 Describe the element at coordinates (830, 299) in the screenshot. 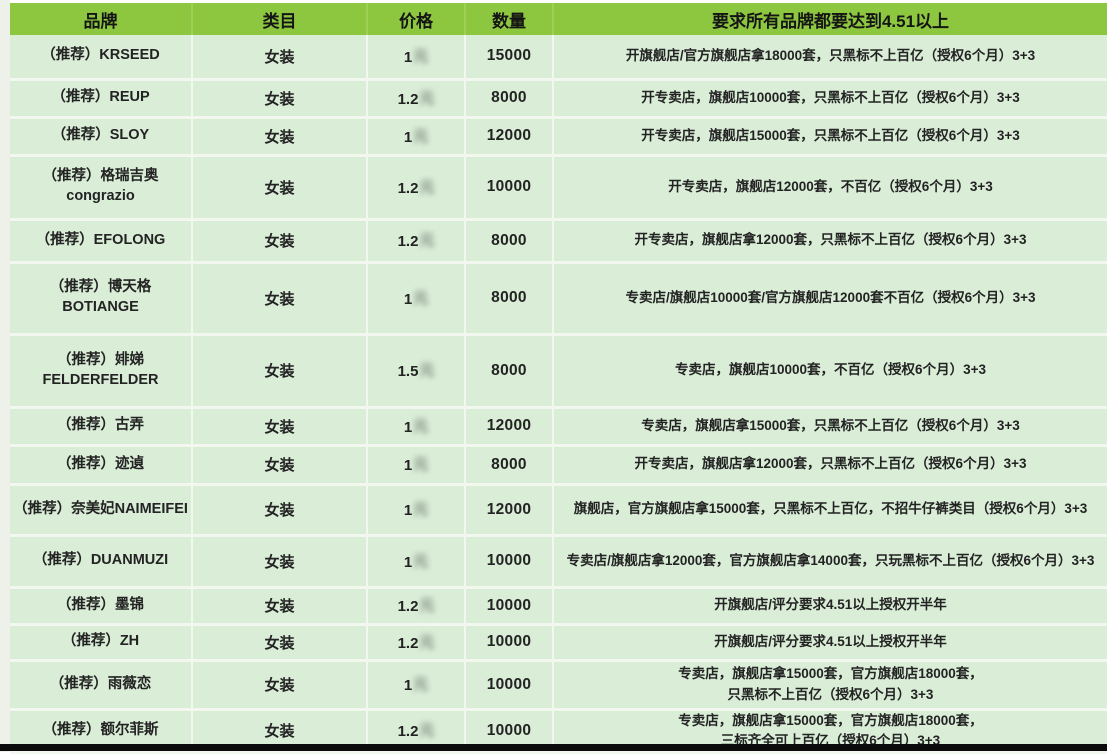

I see `requirements-cell: 专卖店/旗舰店10000套/官方旗舰店12000套不百亿（授权6个月）3+3` at that location.